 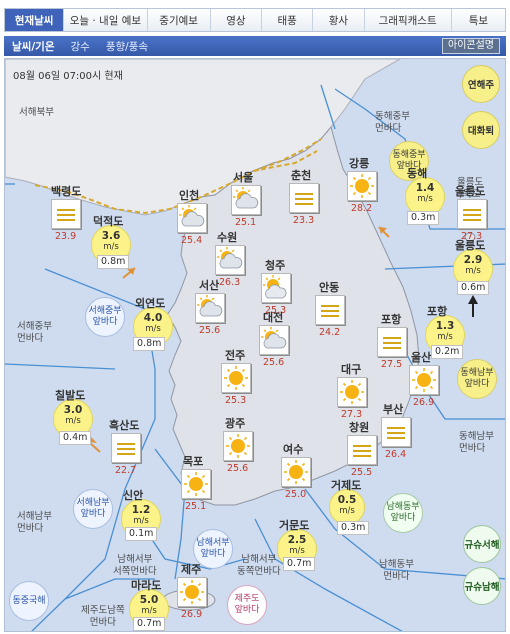 I want to click on sub-tab-bar: 날씨/기온 강수 풍향/풍속 아이콘설명, so click(x=255, y=46).